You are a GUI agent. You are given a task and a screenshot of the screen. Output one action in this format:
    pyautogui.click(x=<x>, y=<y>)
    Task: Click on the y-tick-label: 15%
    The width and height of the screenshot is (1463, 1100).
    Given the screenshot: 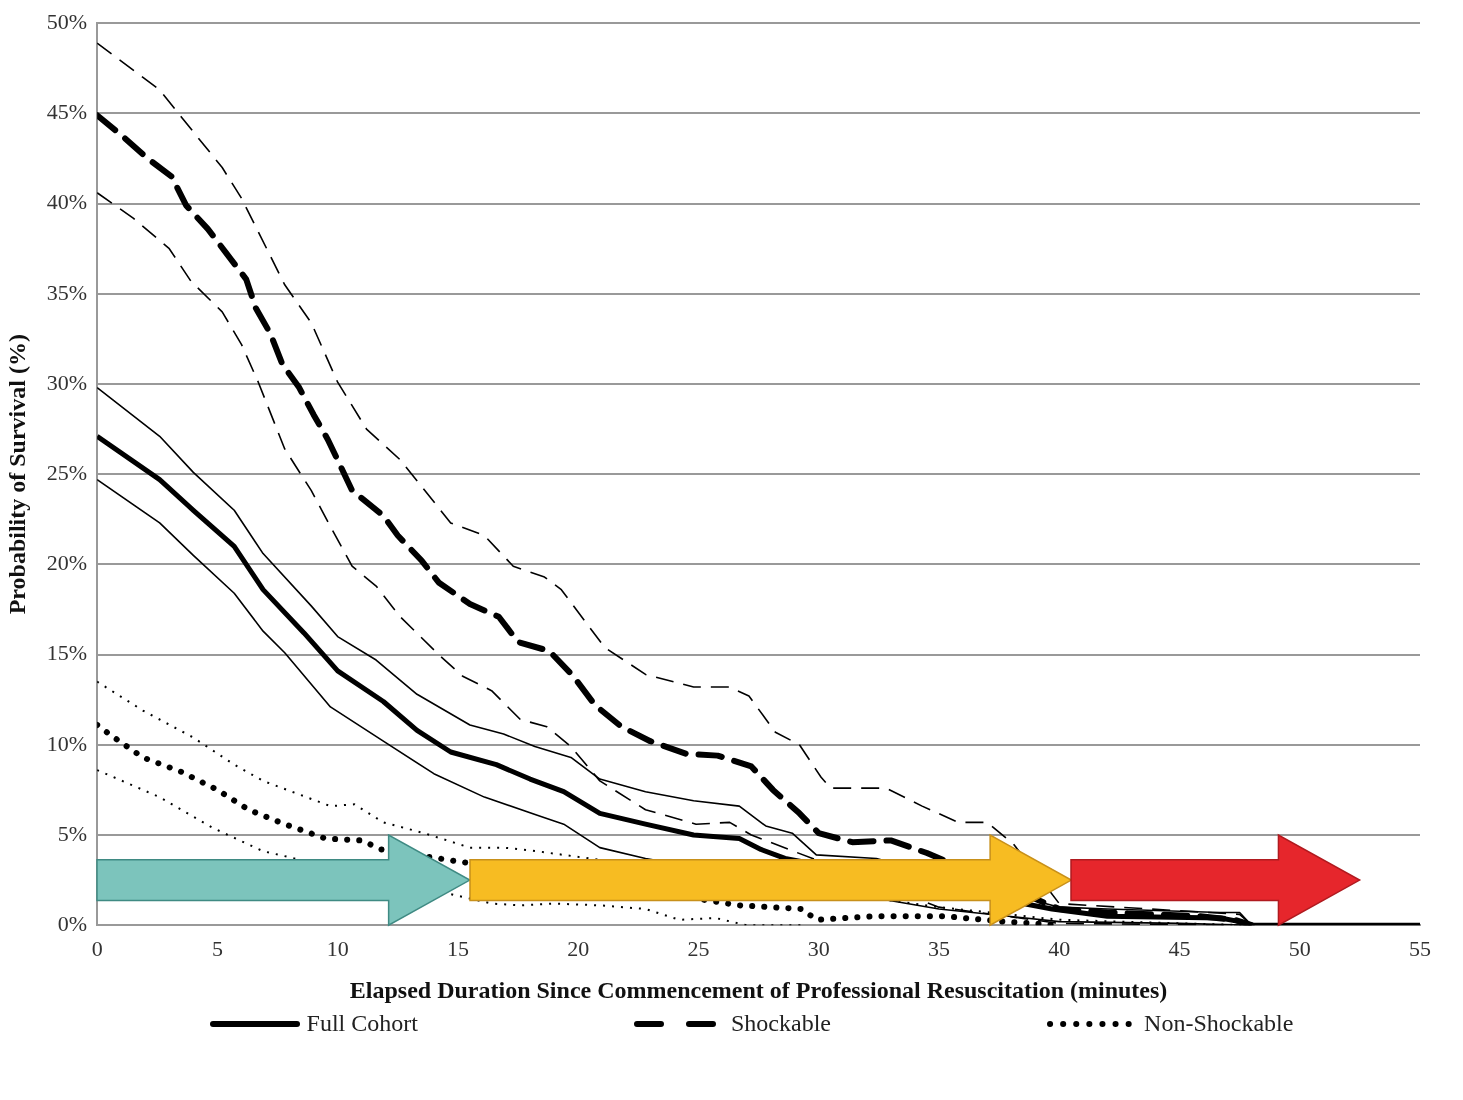 What is the action you would take?
    pyautogui.click(x=67, y=653)
    